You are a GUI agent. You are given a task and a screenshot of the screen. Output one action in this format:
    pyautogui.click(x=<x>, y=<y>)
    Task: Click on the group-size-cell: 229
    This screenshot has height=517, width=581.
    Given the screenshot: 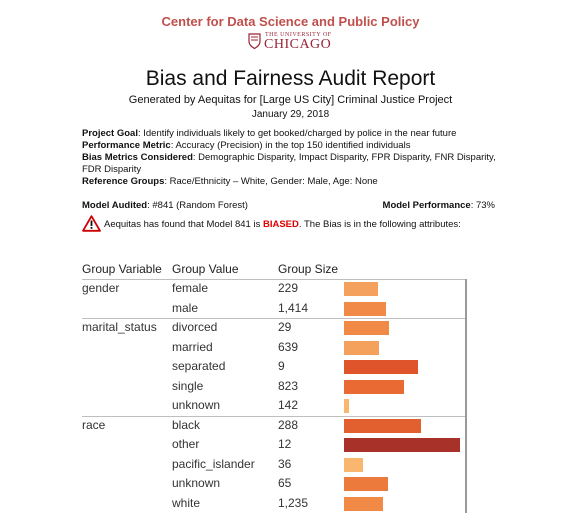 What is the action you would take?
    pyautogui.click(x=288, y=288)
    